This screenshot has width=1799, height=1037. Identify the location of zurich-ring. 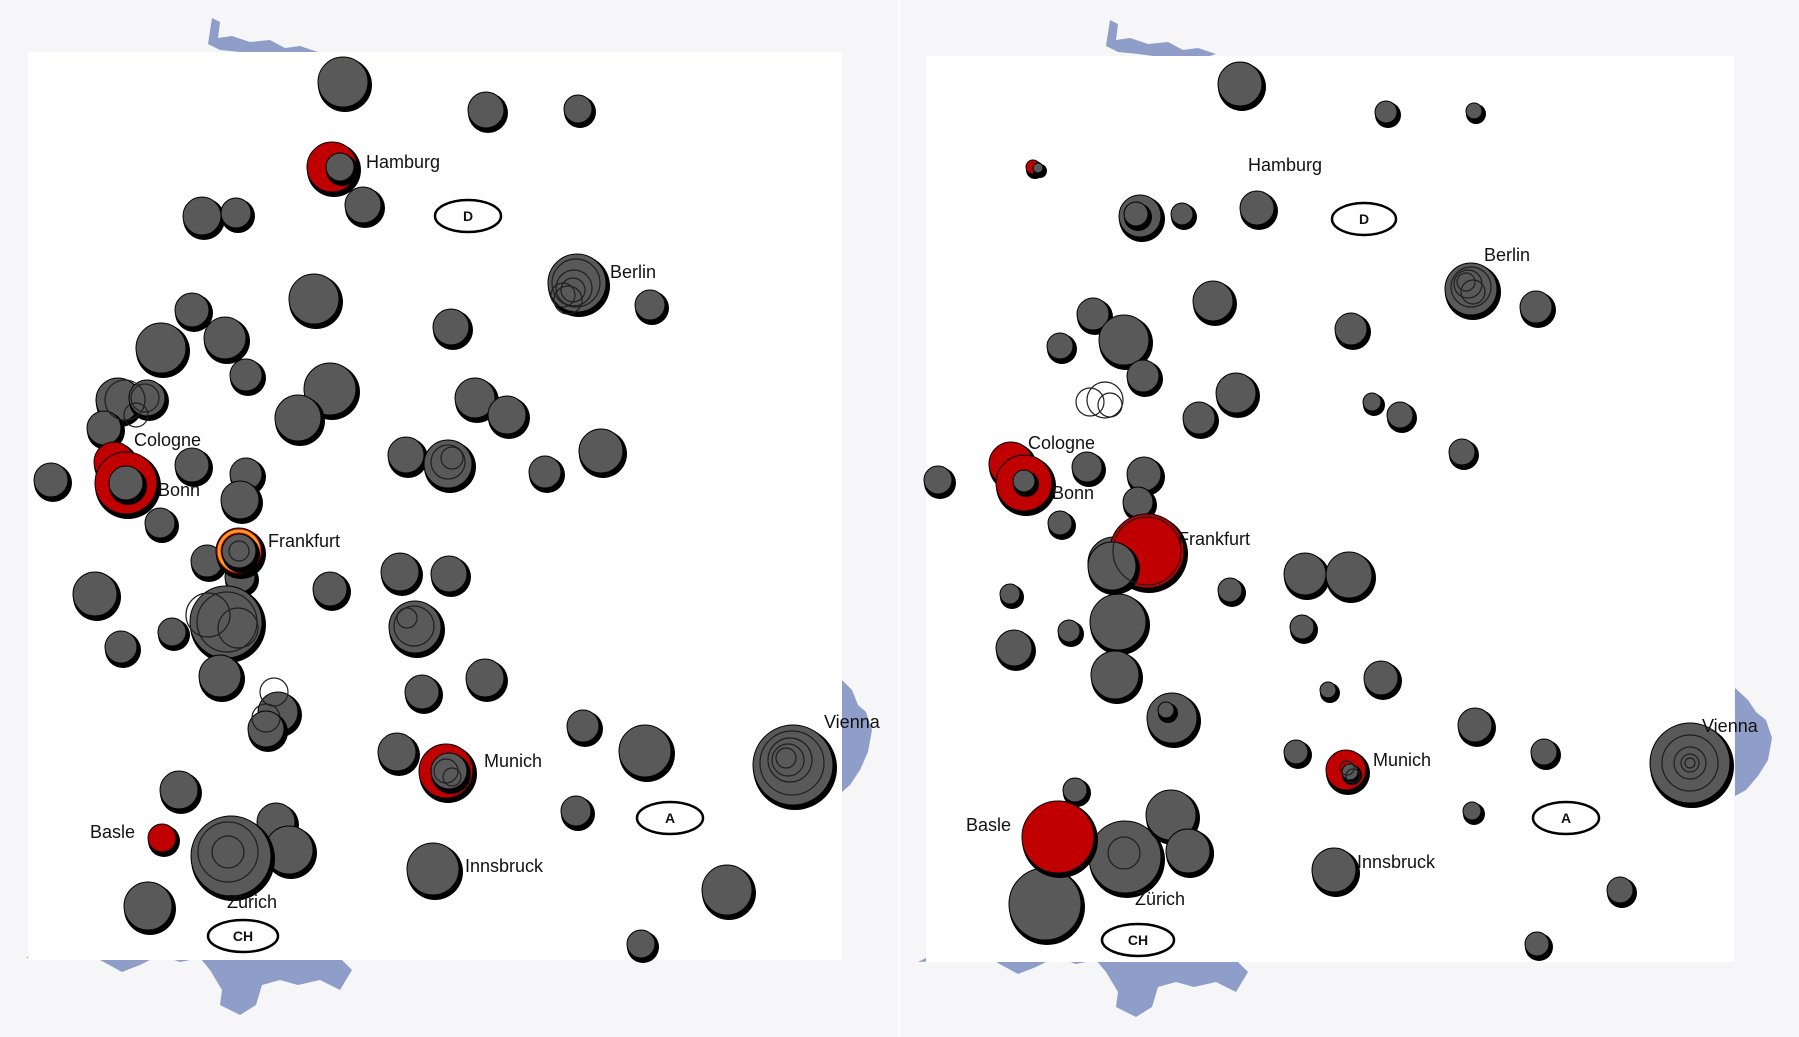
(228, 852).